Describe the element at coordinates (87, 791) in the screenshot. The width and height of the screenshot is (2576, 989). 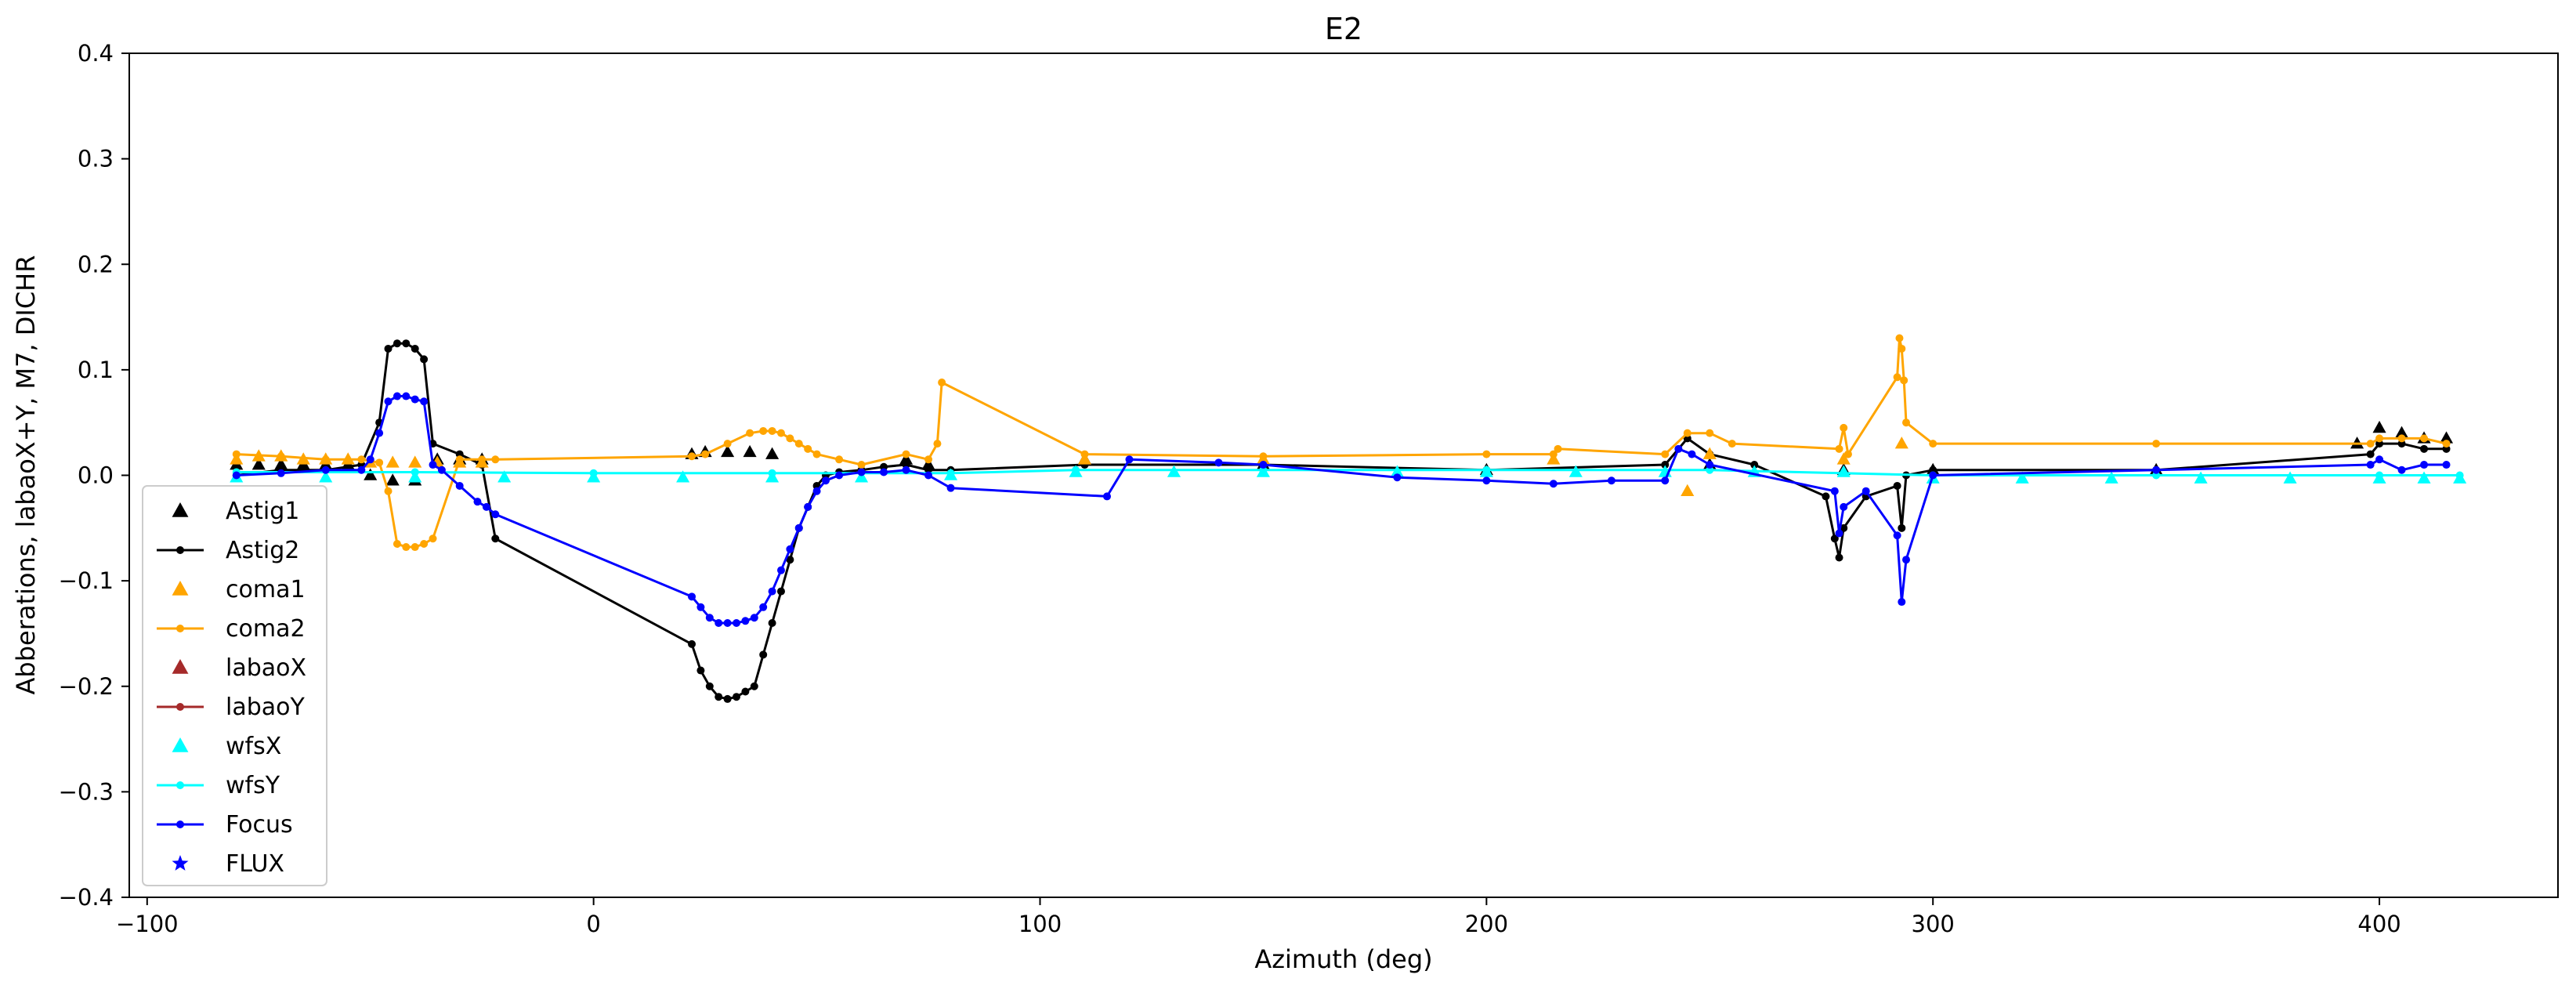
I see `y-tick-label-1: −0.3` at that location.